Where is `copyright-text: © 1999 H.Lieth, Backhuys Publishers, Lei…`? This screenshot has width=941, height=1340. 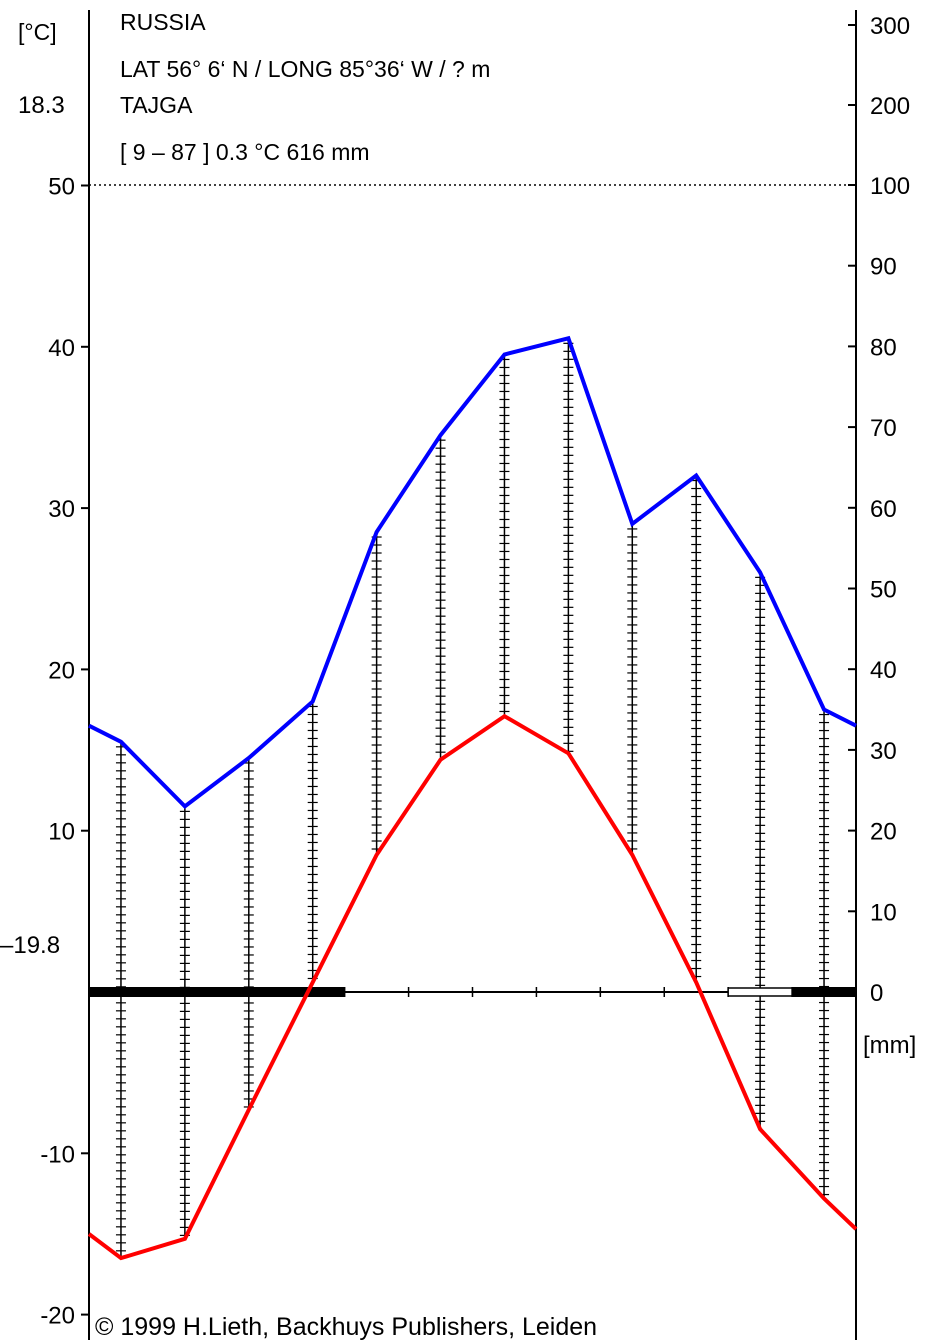
copyright-text: © 1999 H.Lieth, Backhuys Publishers, Lei… is located at coordinates (346, 1326).